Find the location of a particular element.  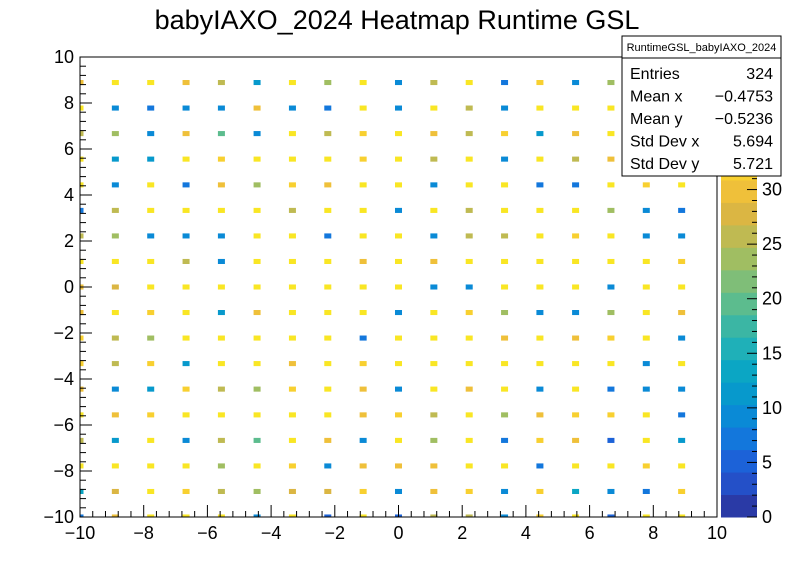

x-tick-label: −10 is located at coordinates (80, 533).